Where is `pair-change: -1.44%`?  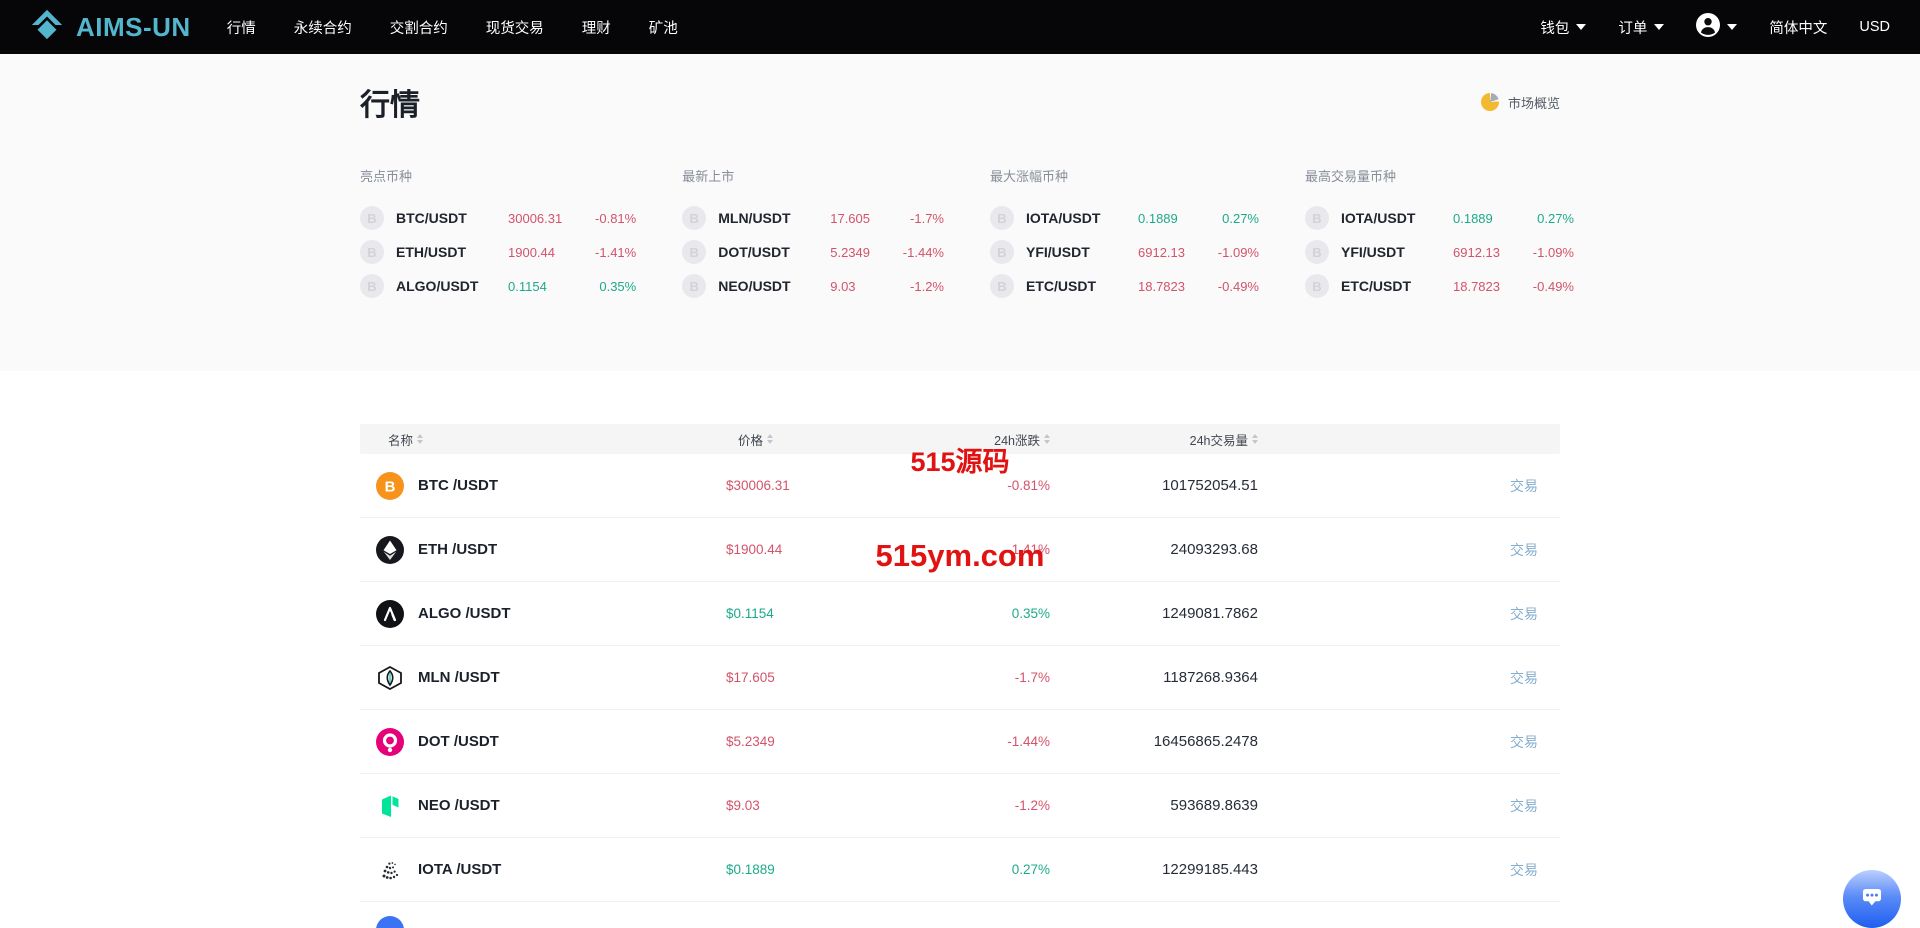
pair-change: -1.44% is located at coordinates (923, 252).